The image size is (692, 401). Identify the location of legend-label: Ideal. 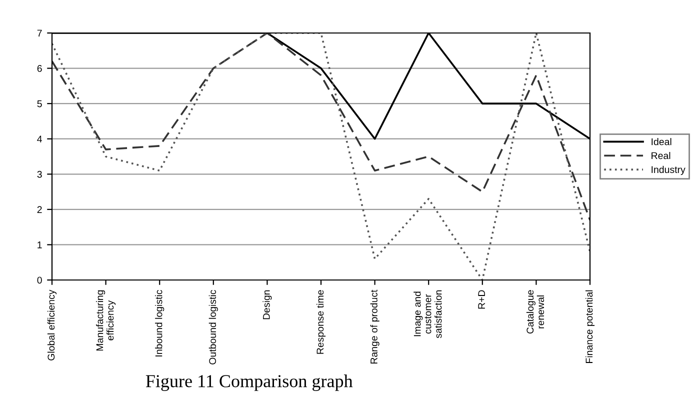
(662, 142).